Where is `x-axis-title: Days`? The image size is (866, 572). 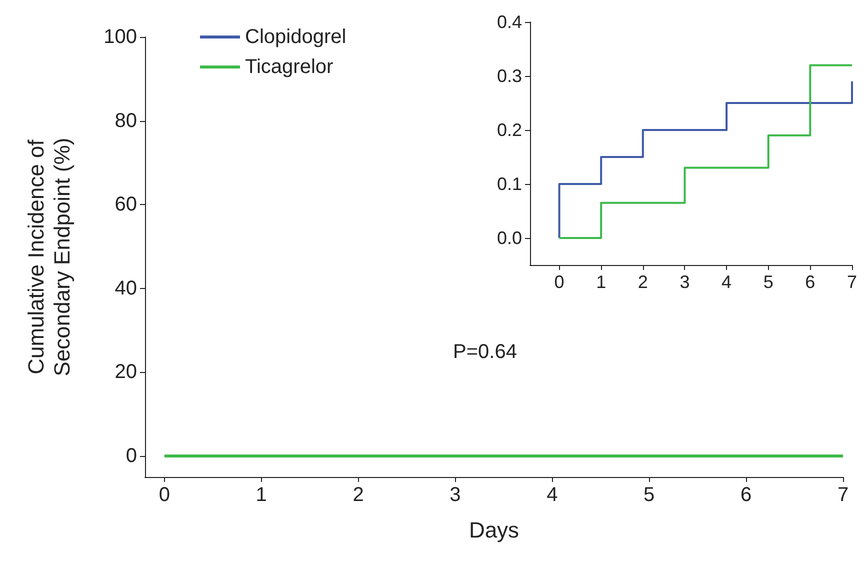
x-axis-title: Days is located at coordinates (494, 530).